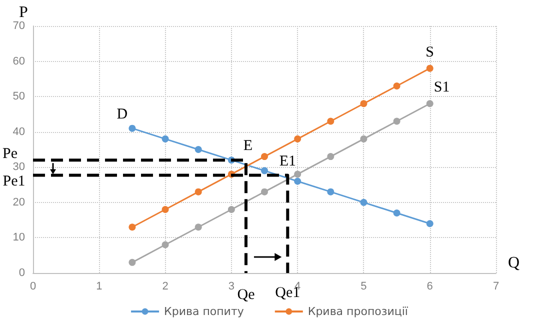  What do you see at coordinates (204, 311) in the screenshot?
I see `legend-label: Крива попиту` at bounding box center [204, 311].